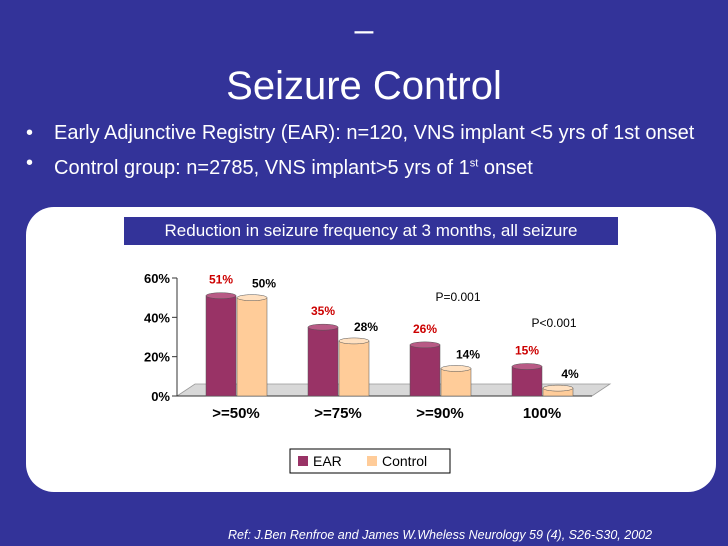 The width and height of the screenshot is (728, 546). Describe the element at coordinates (157, 317) in the screenshot. I see `y-tick-label: 40%` at that location.